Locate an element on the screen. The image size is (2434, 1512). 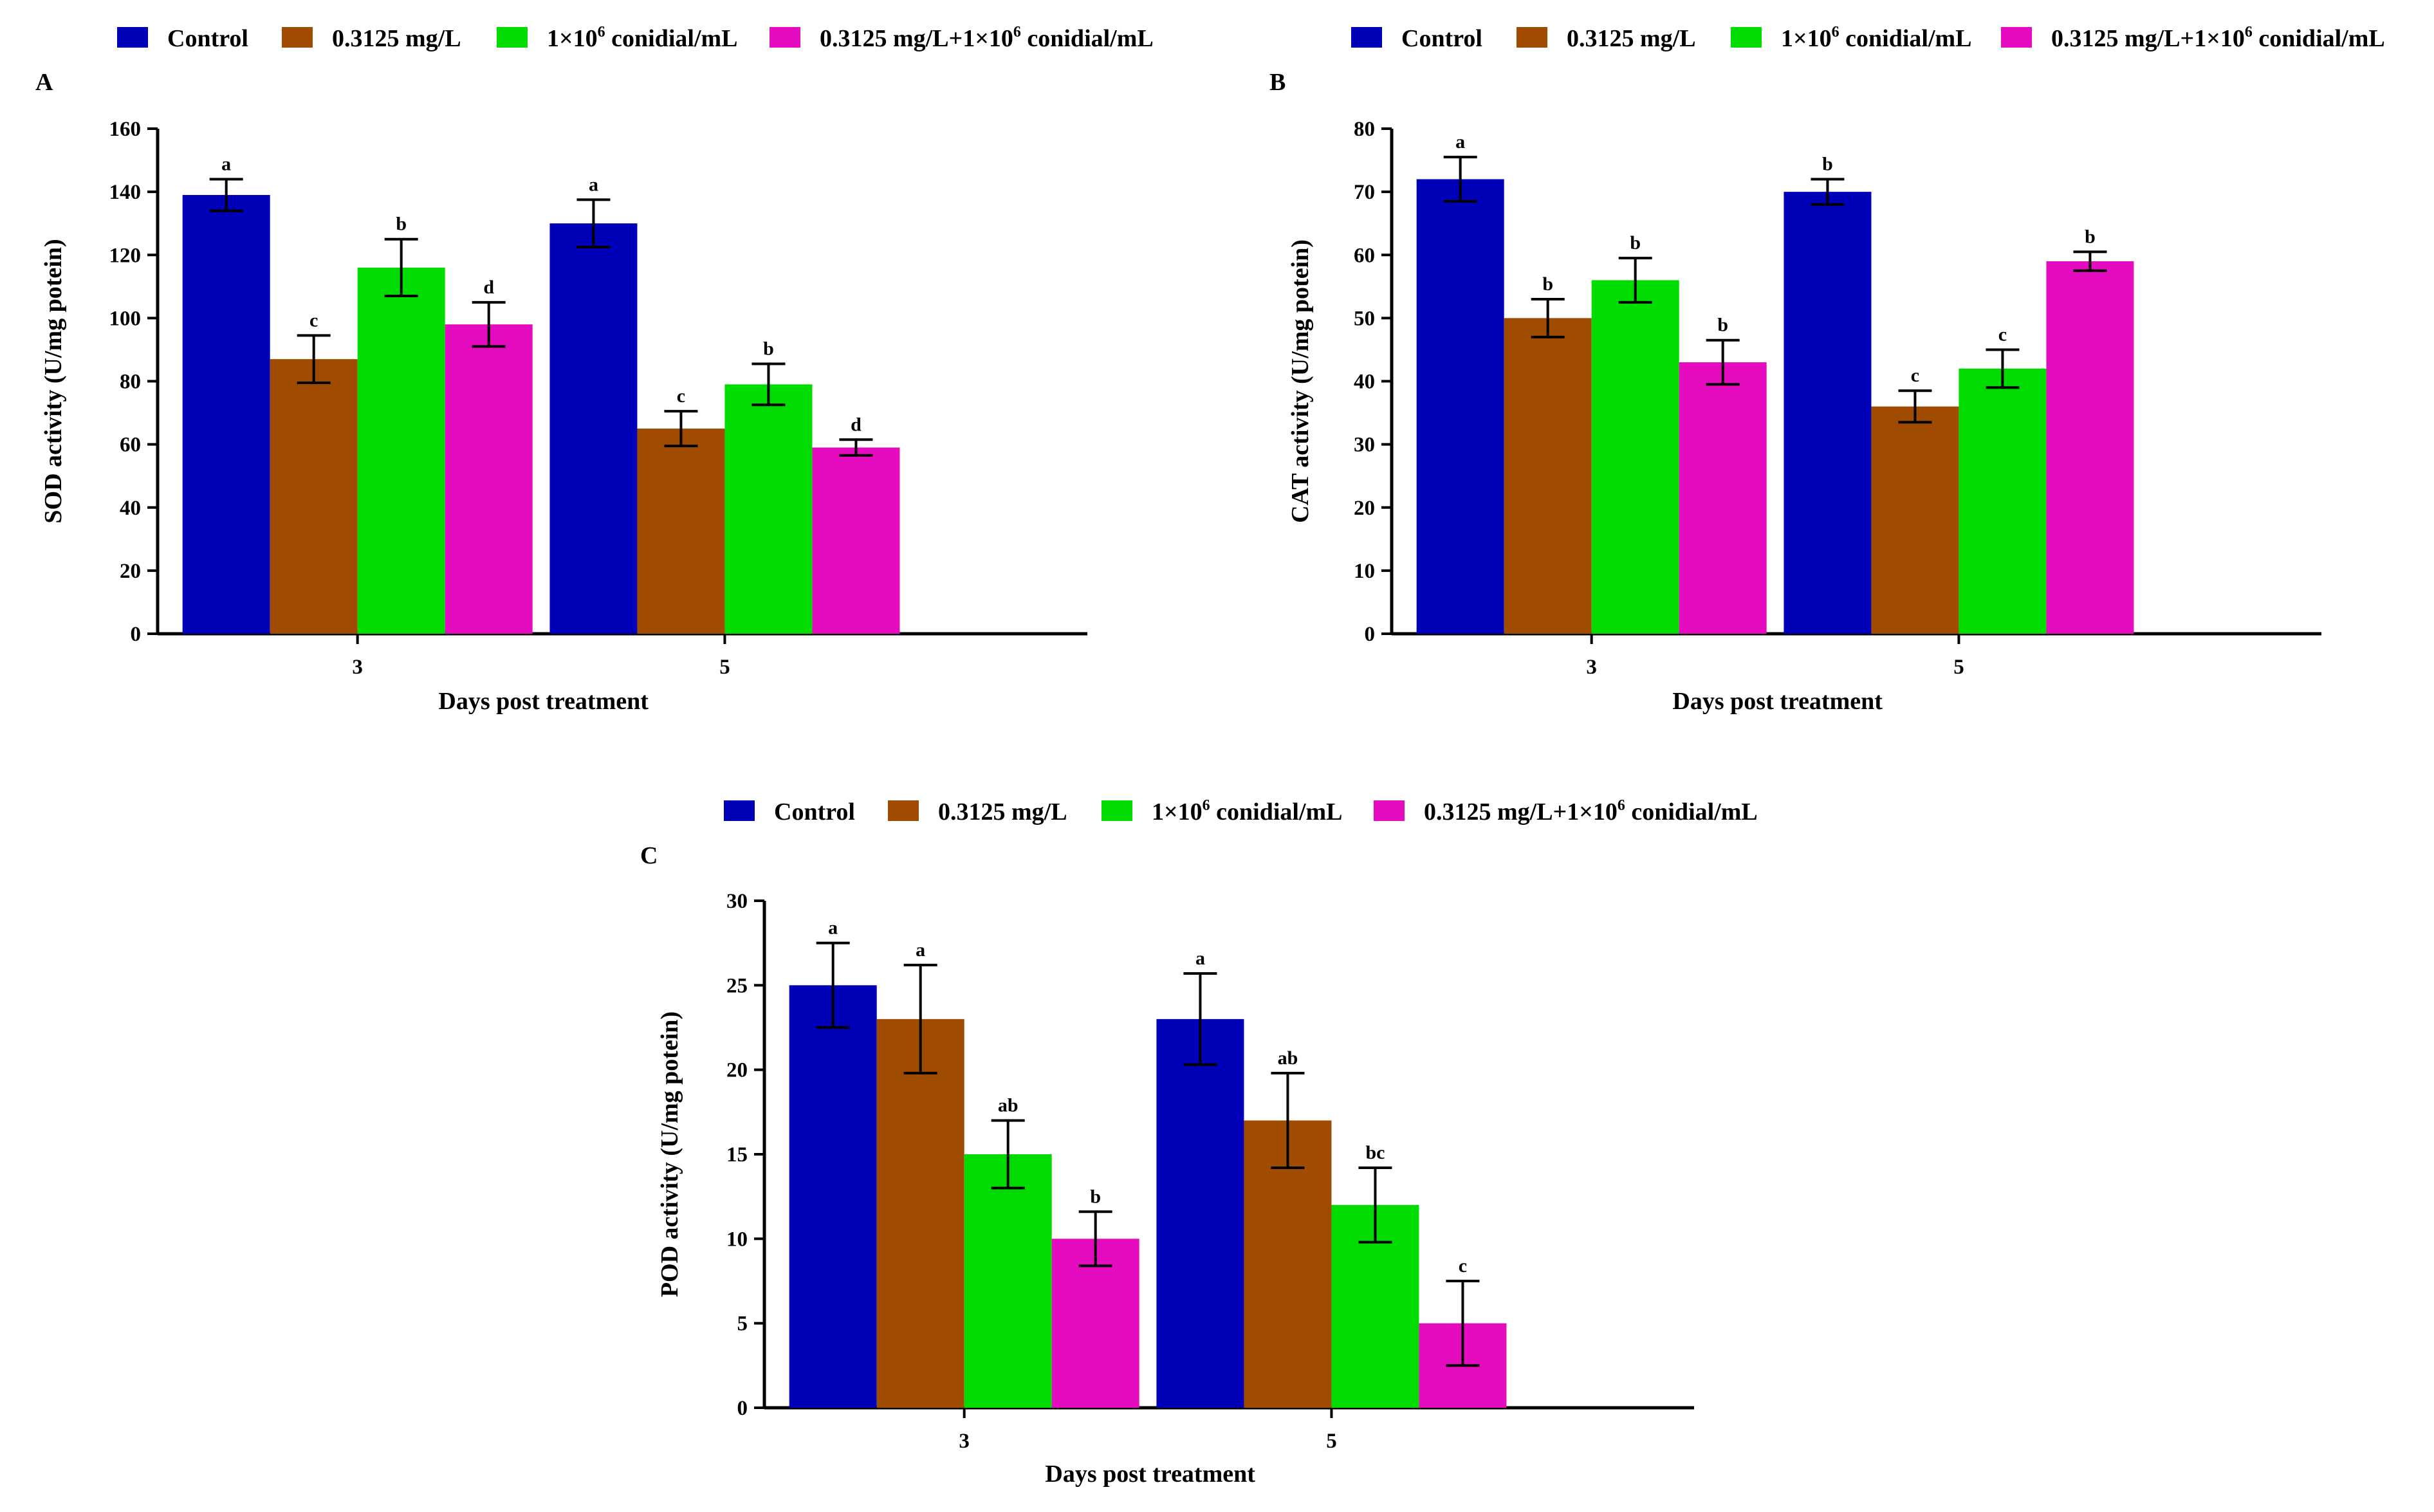
y-tick-label: 160 is located at coordinates (126, 129).